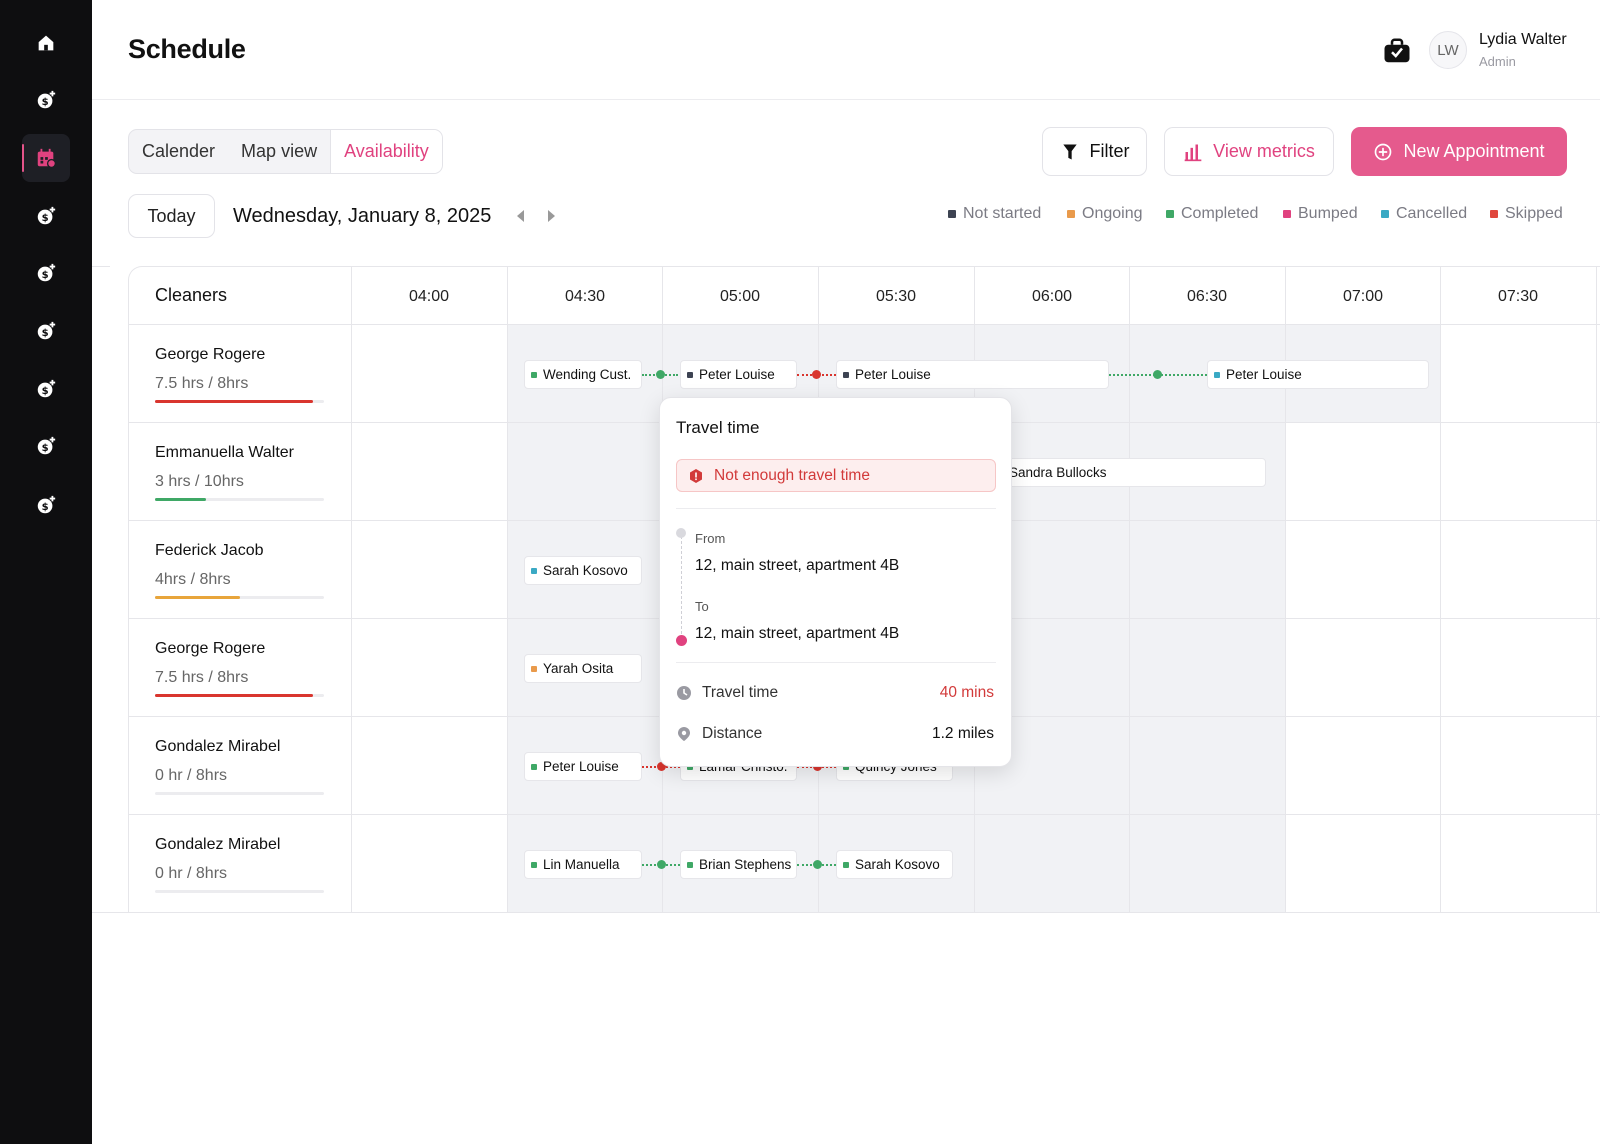 The height and width of the screenshot is (1144, 1600). Describe the element at coordinates (684, 693) in the screenshot. I see `clock-icon` at that location.